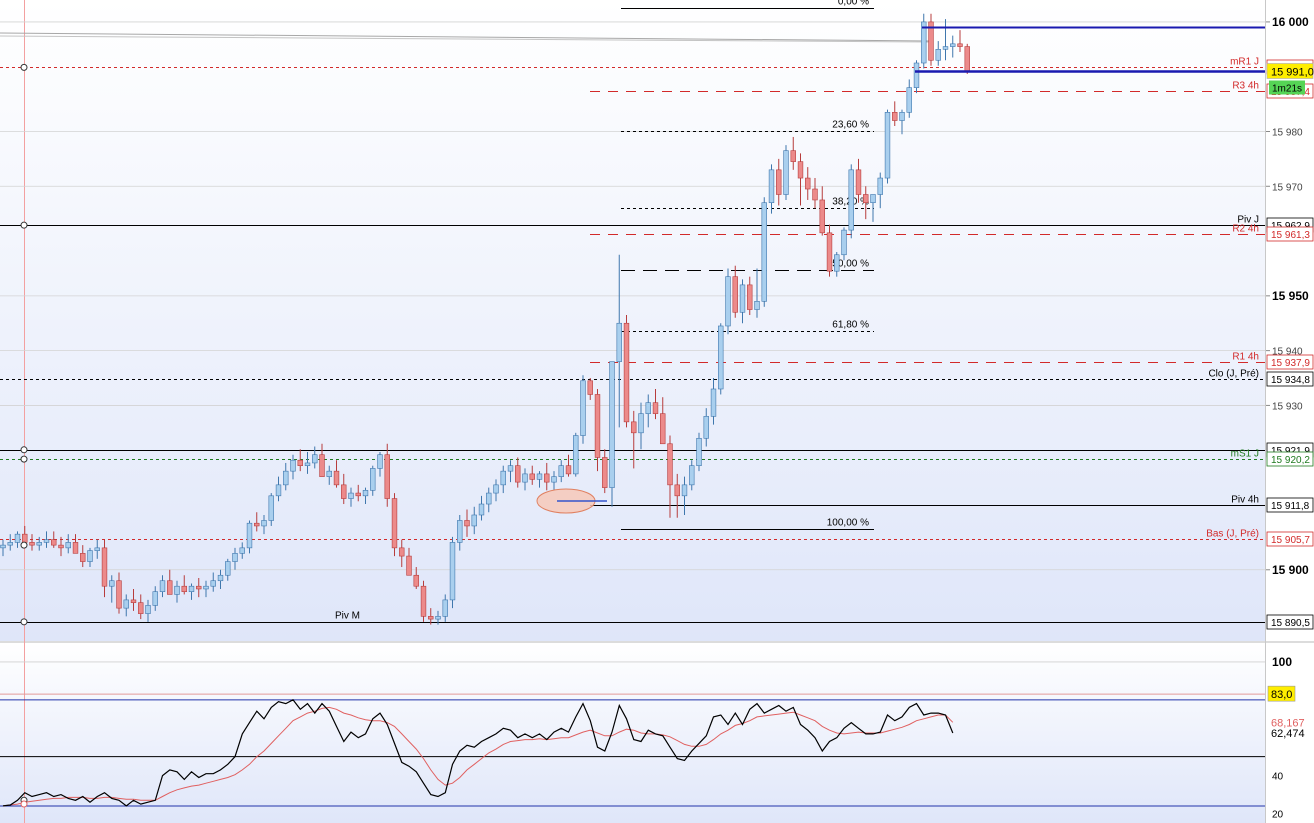 This screenshot has height=823, width=1314. What do you see at coordinates (1290, 623) in the screenshot?
I see `level-price-text: 15 890,5` at bounding box center [1290, 623].